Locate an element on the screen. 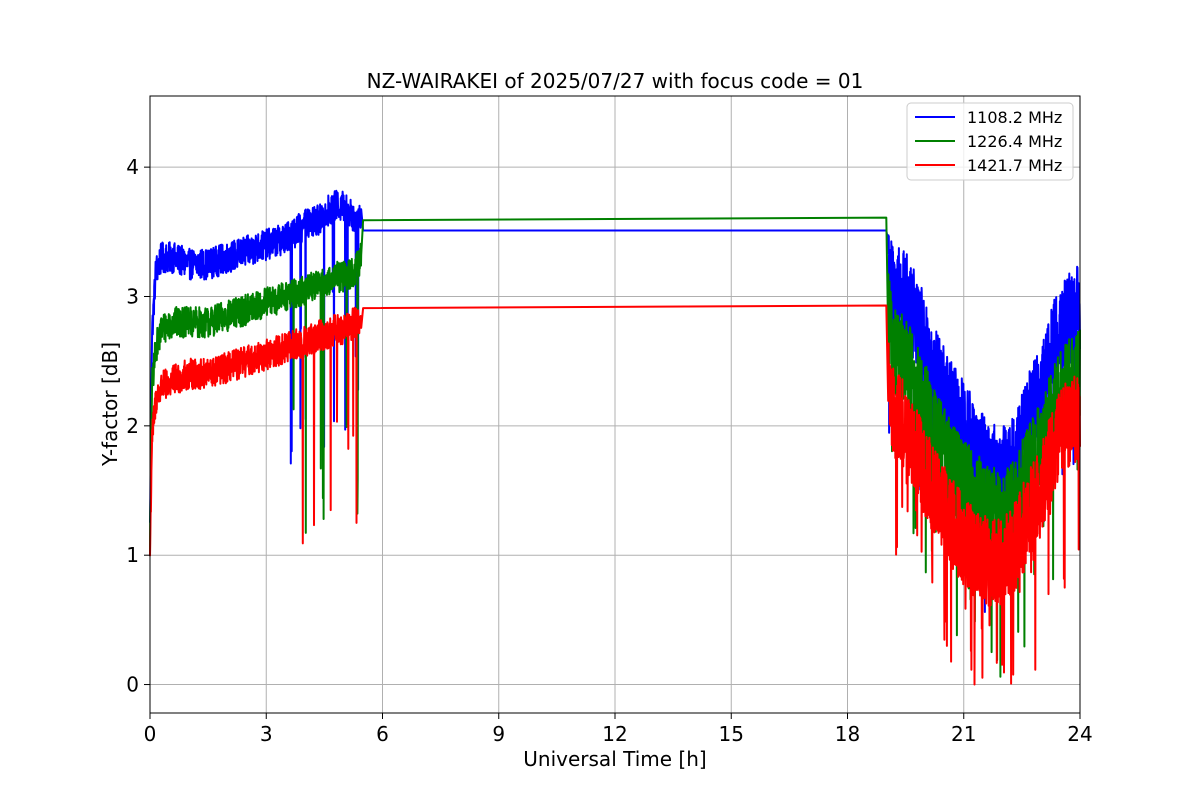 Image resolution: width=1200 pixels, height=800 pixels. x-axis: 0 3 6 9 12 15 18 21 24 is located at coordinates (618, 729).